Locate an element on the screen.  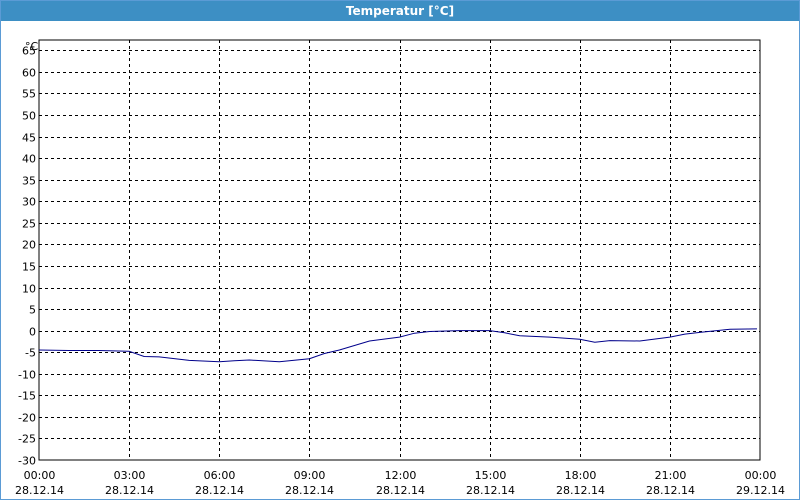
x-tick-time-label: 03:00 is located at coordinates (130, 475).